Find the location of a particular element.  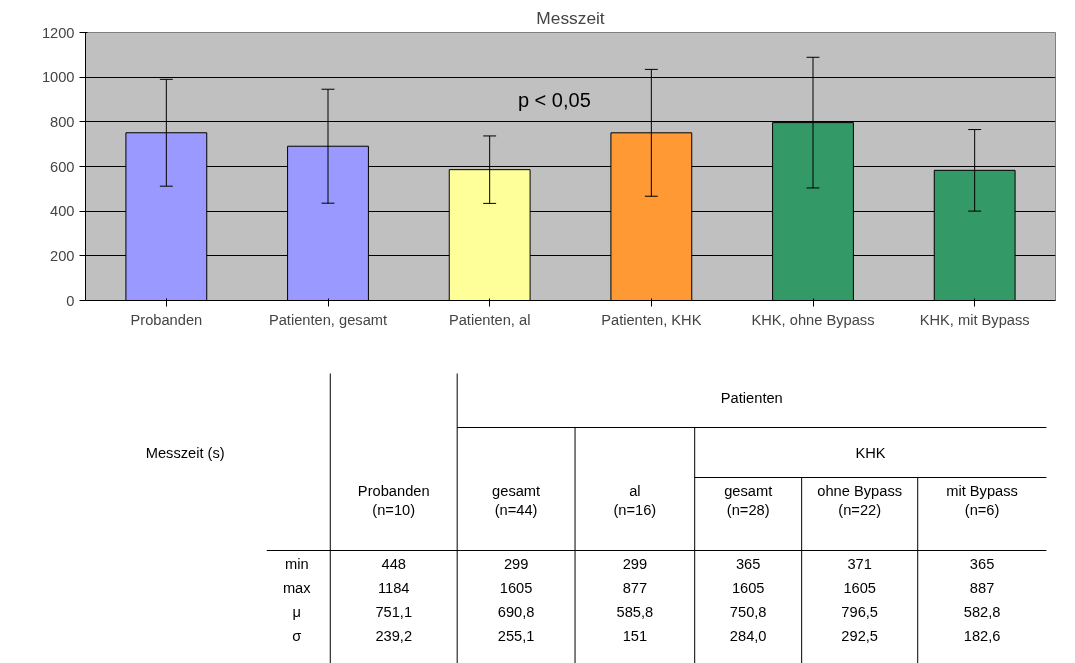

text: 284,0 is located at coordinates (748, 635).